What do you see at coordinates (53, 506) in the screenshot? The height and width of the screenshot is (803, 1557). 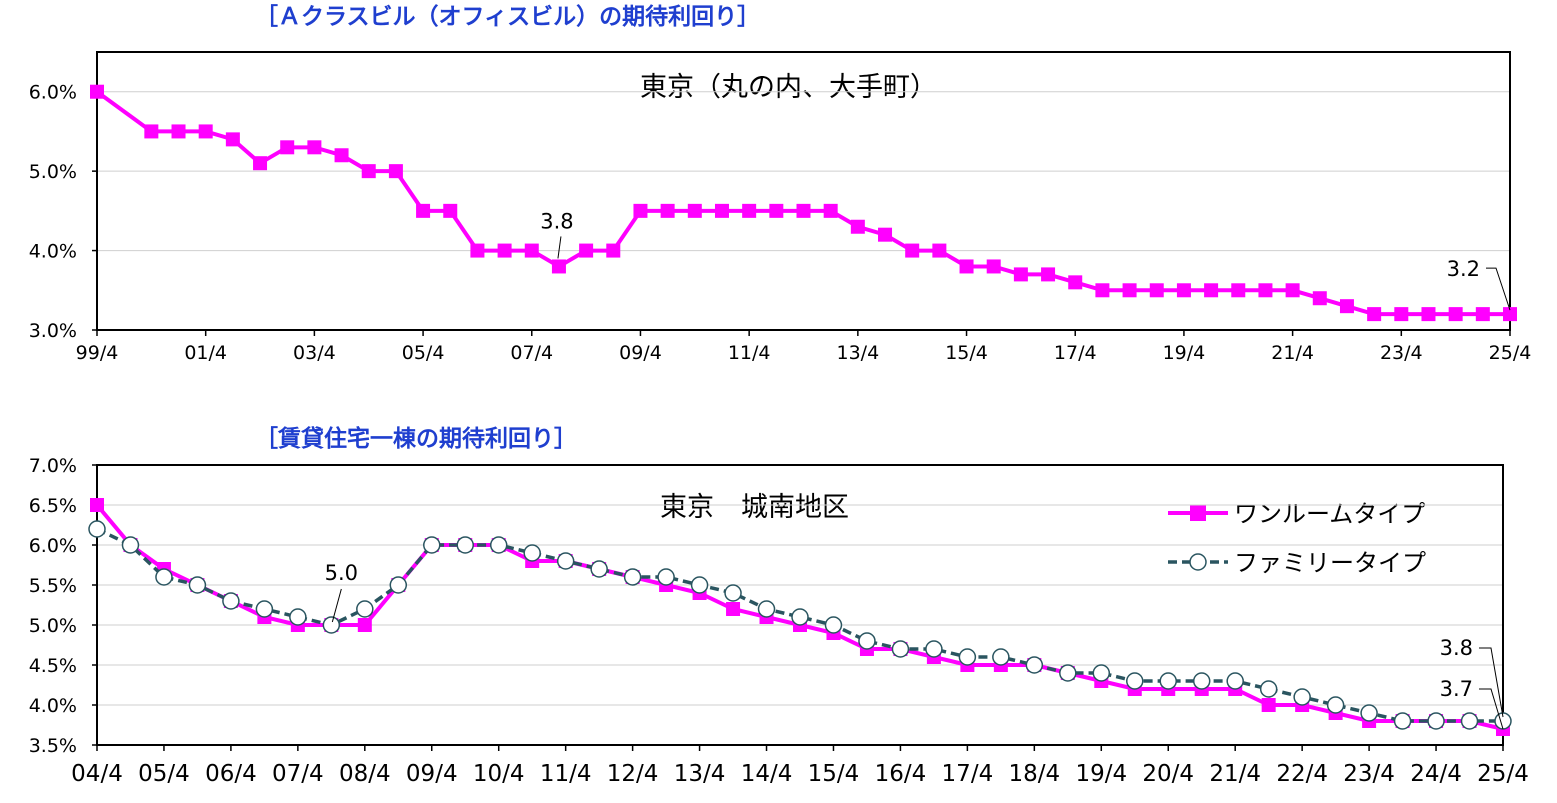 I see `y-tick-label: 6.5%` at bounding box center [53, 506].